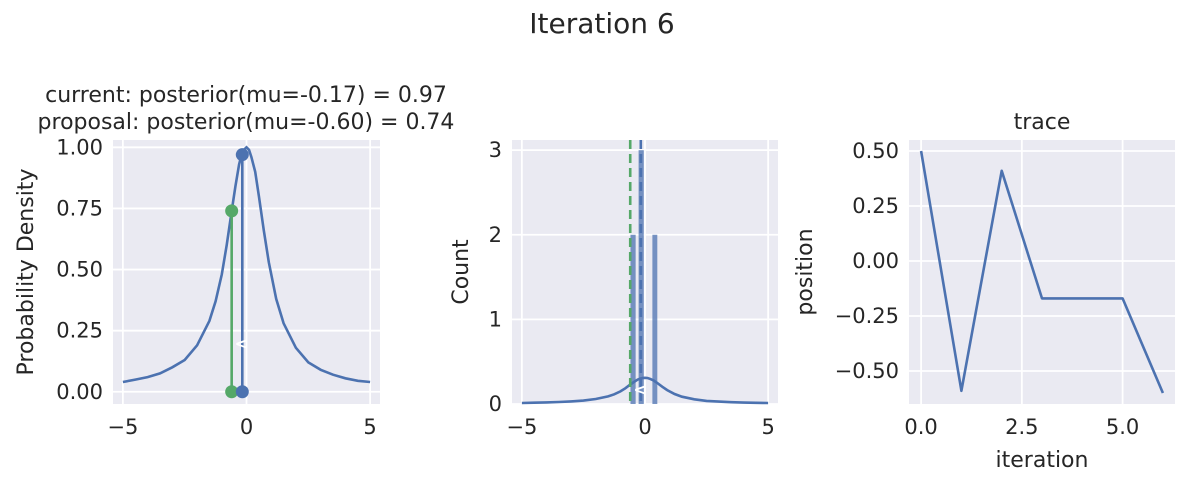 The image size is (1185, 483). I want to click on posterior-xtick-label: −5, so click(122, 427).